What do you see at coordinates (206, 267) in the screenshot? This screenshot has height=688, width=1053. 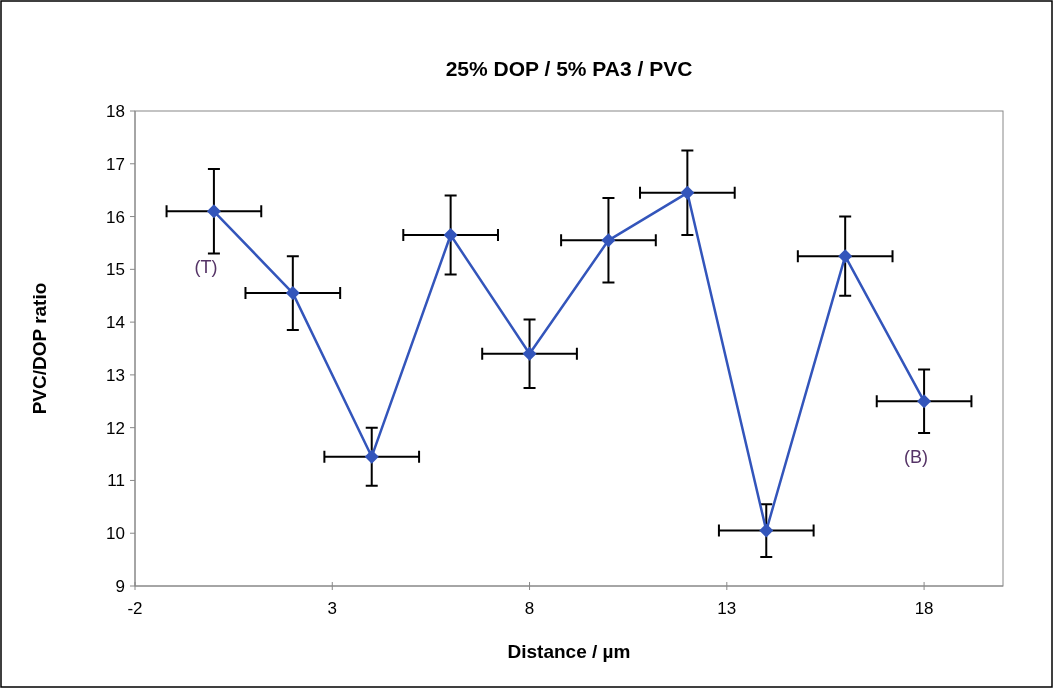 I see `annotation: (T)` at bounding box center [206, 267].